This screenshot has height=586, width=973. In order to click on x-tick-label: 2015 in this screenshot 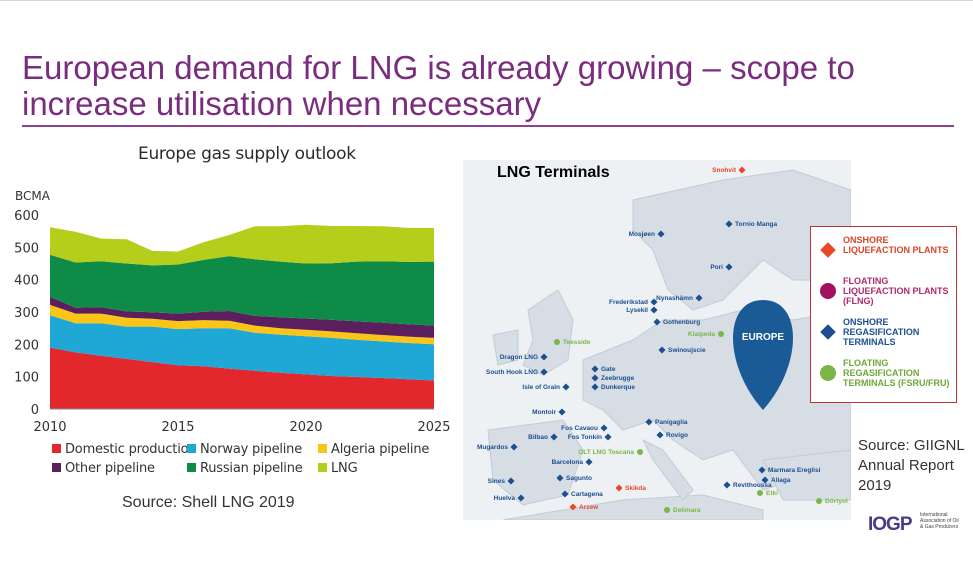, I will do `click(177, 427)`.